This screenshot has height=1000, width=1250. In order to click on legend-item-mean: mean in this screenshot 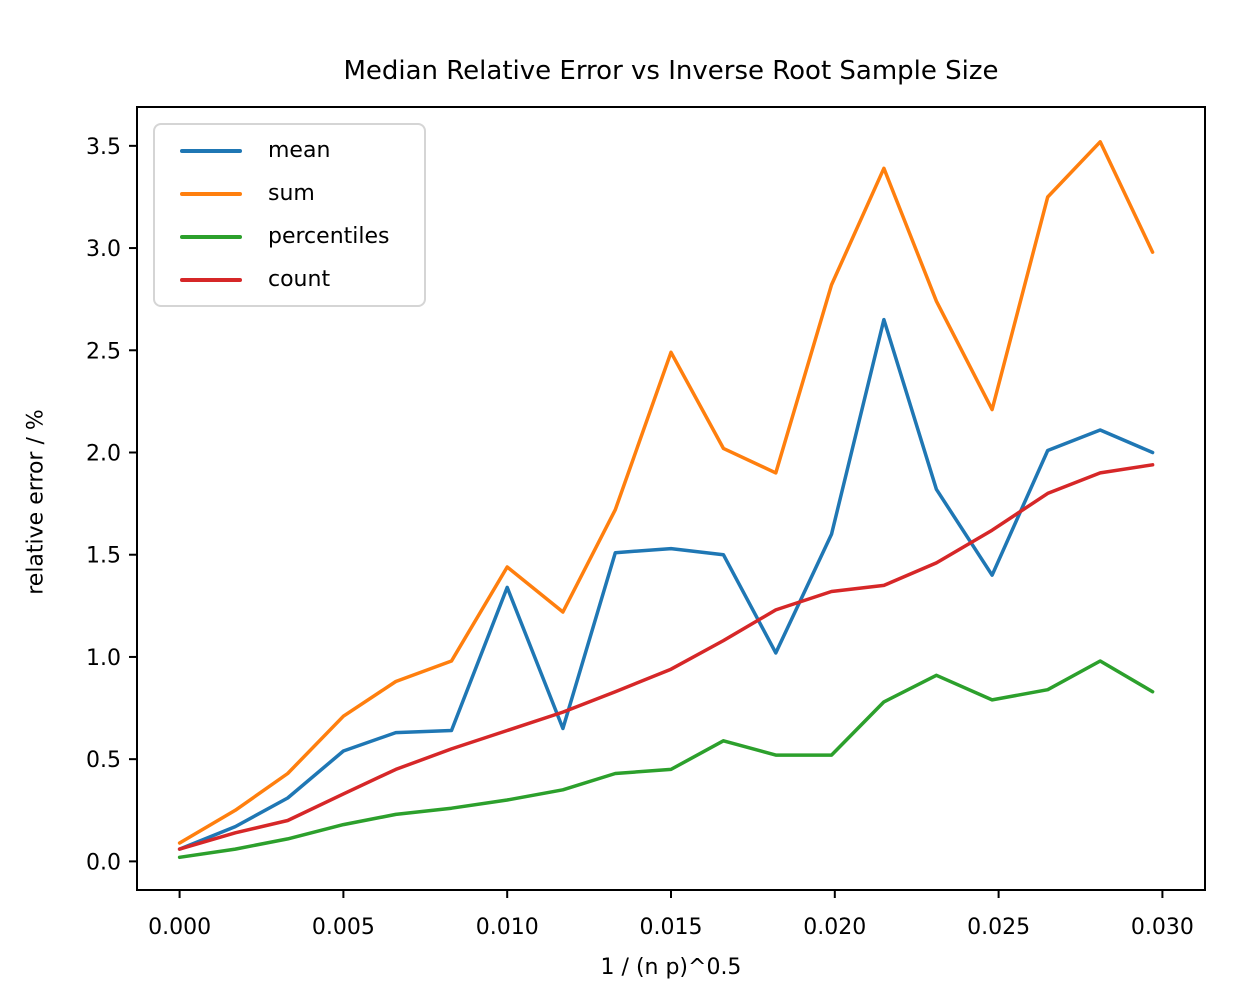, I will do `click(289, 150)`.